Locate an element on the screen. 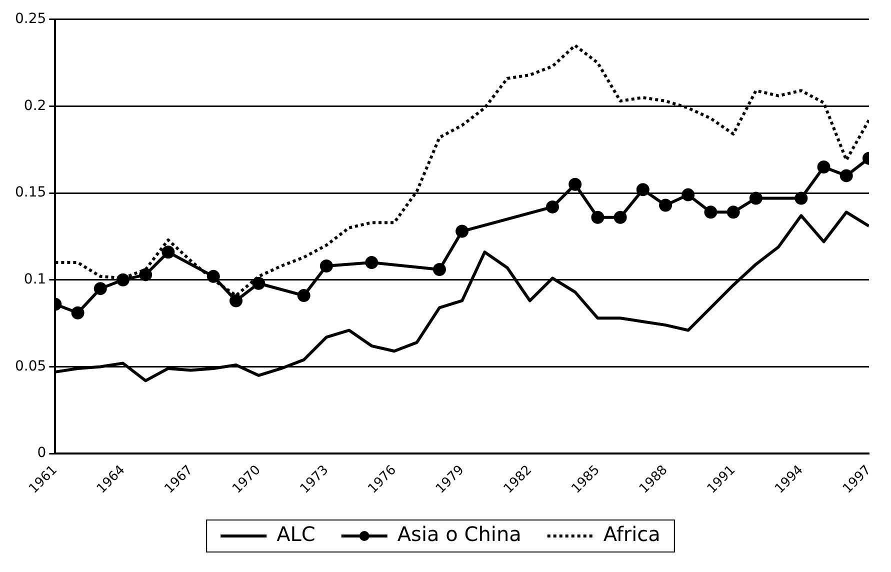 The image size is (891, 572). legend-label: Africa is located at coordinates (631, 534).